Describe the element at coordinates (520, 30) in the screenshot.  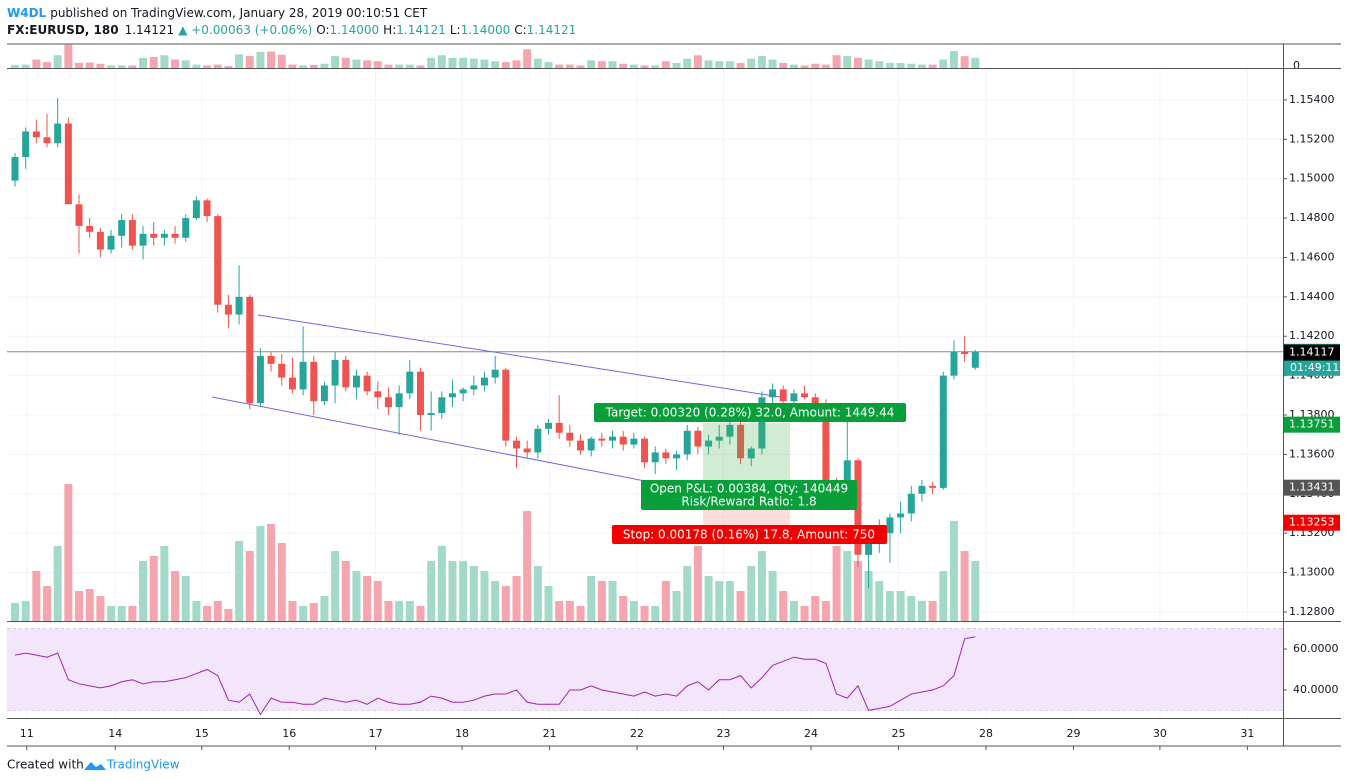
I see `ohlc-key: C:` at that location.